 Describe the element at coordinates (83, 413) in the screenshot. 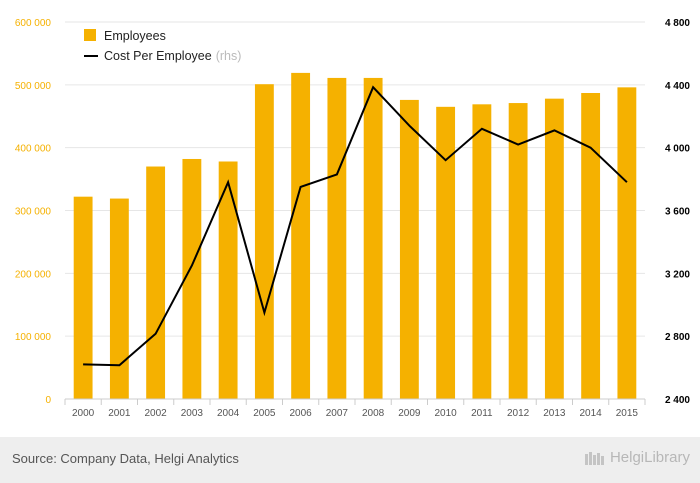

I see `x-tick-label: 2000` at that location.